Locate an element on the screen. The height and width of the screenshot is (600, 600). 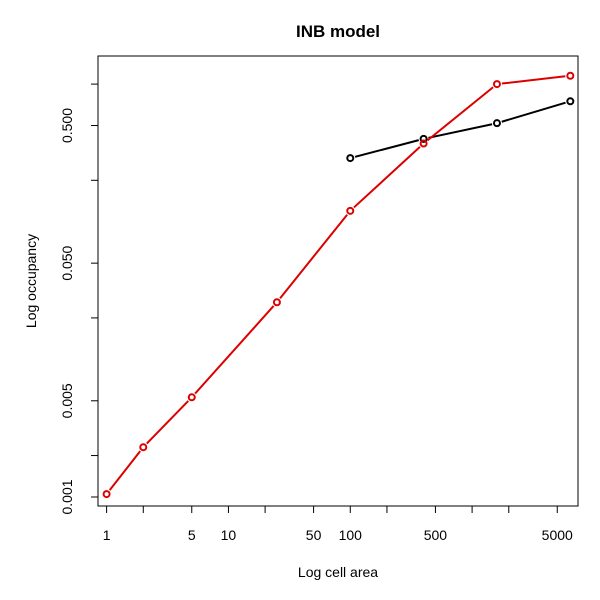
y-axis: 0.001 0.005 0.050 0.500 is located at coordinates (78, 299).